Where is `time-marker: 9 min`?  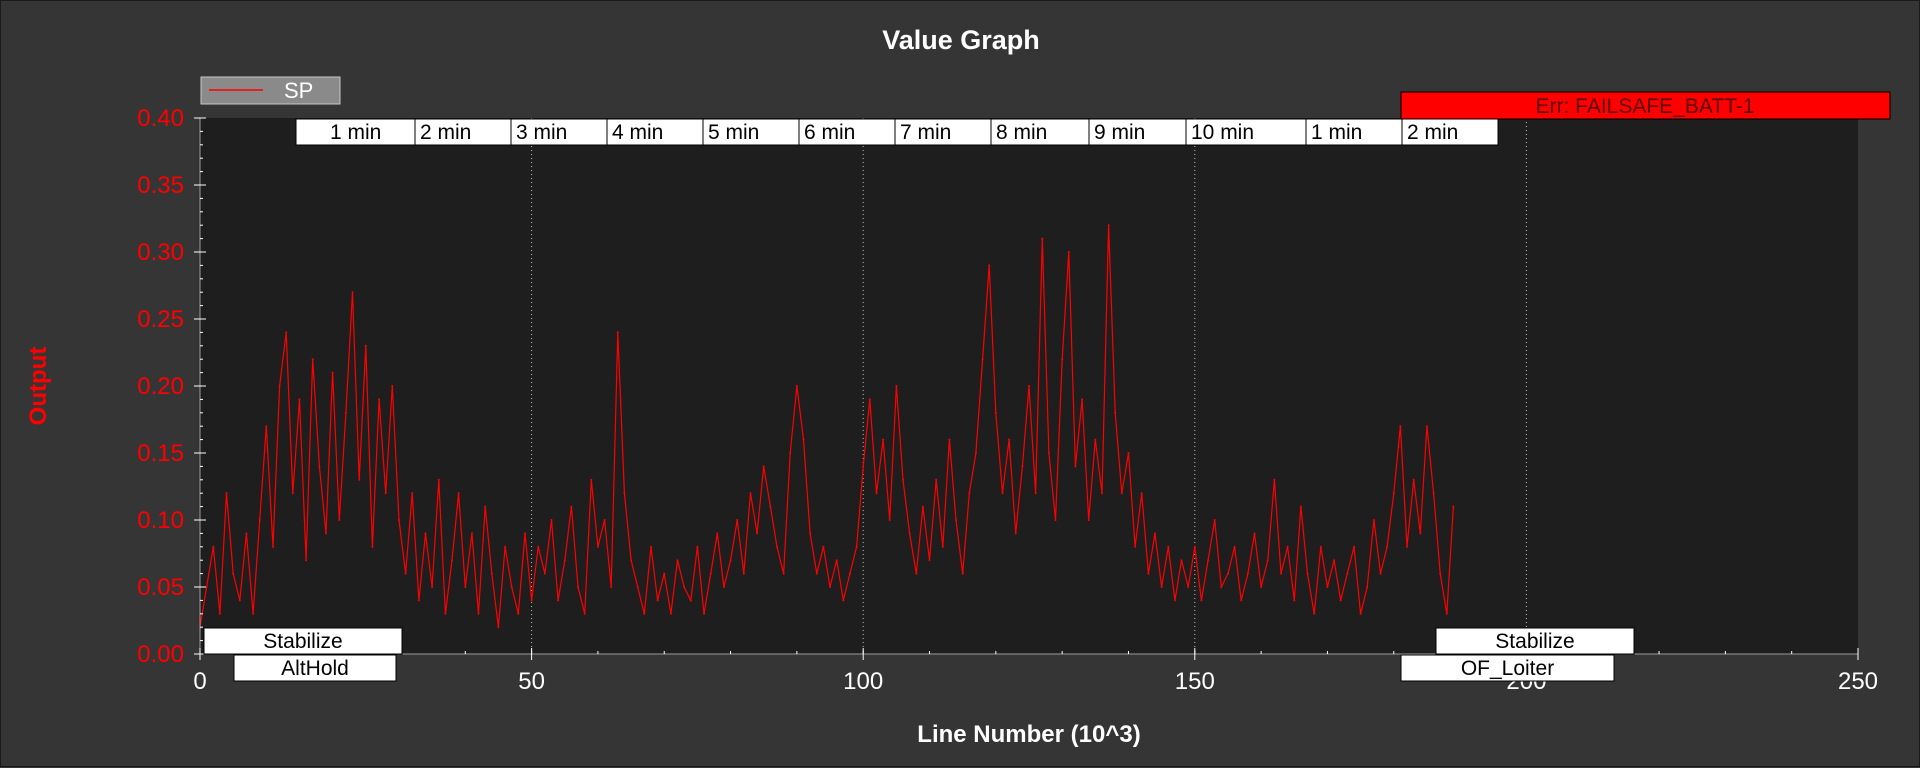
time-marker: 9 min is located at coordinates (1137, 132).